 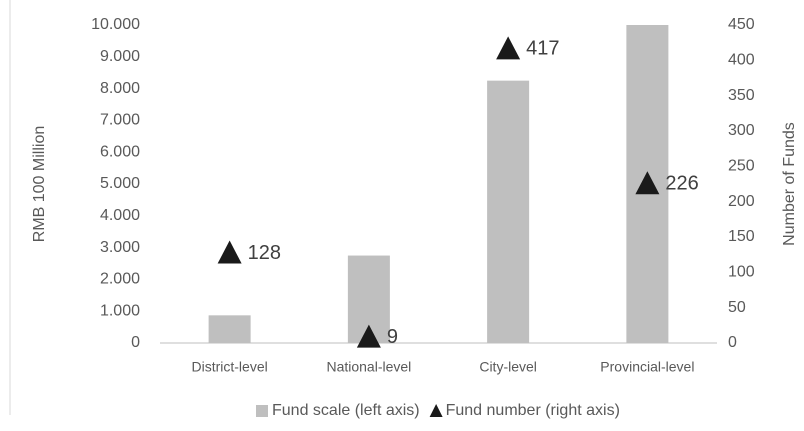 What do you see at coordinates (230, 367) in the screenshot?
I see `x-tick-label: District-level` at bounding box center [230, 367].